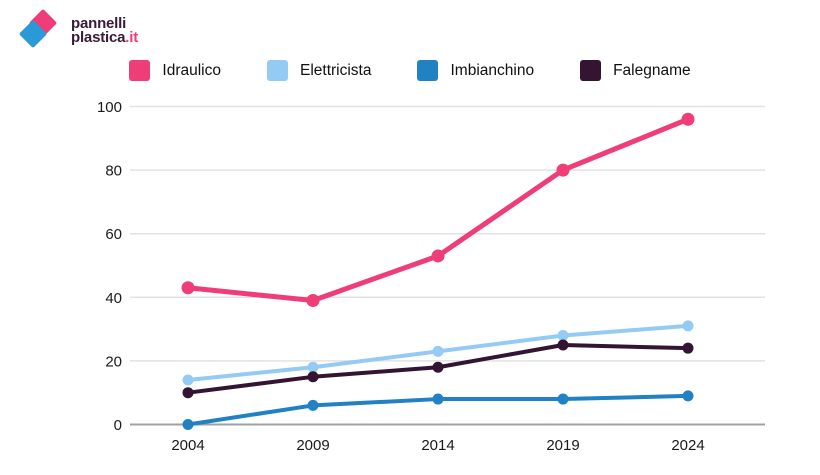 This screenshot has width=820, height=475. Describe the element at coordinates (688, 348) in the screenshot. I see `data-point-falegname-2024` at that location.